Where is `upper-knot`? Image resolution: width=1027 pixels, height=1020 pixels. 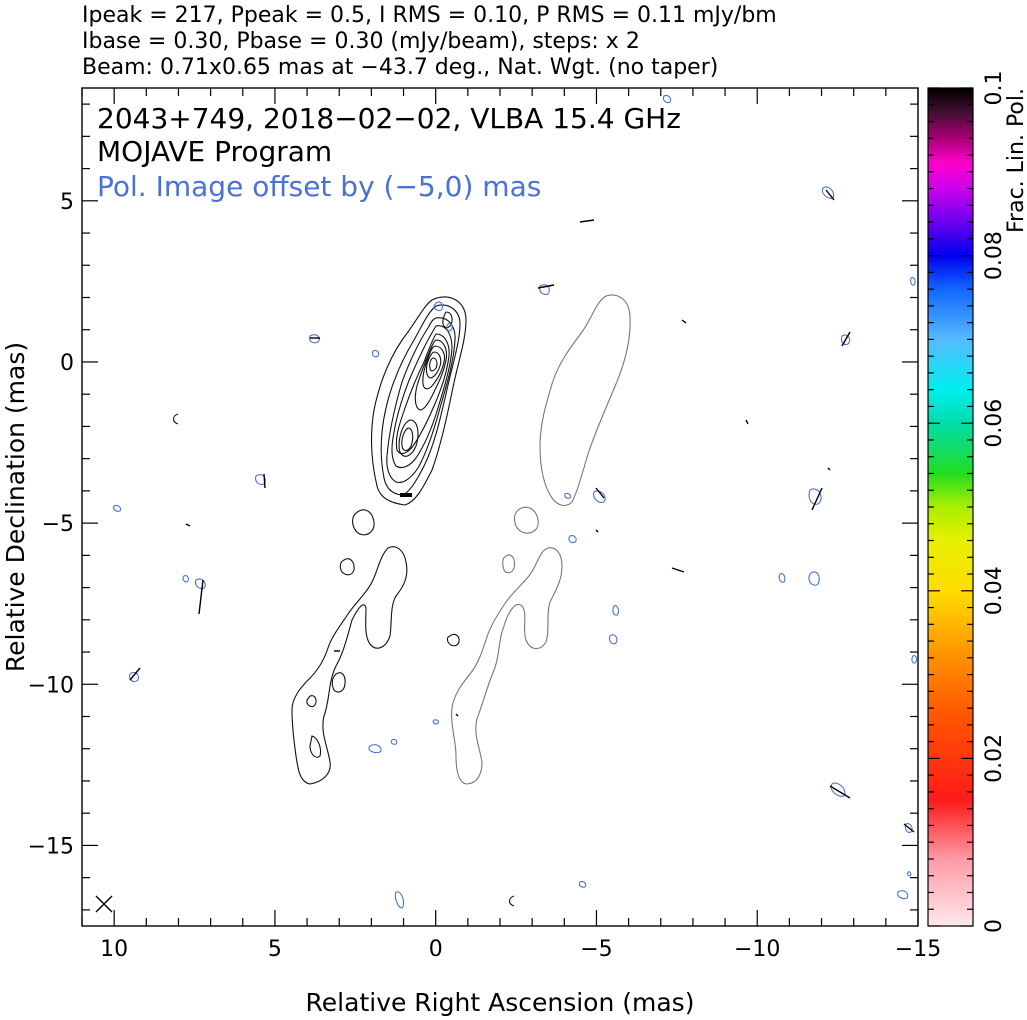
upper-knot is located at coordinates (447, 320).